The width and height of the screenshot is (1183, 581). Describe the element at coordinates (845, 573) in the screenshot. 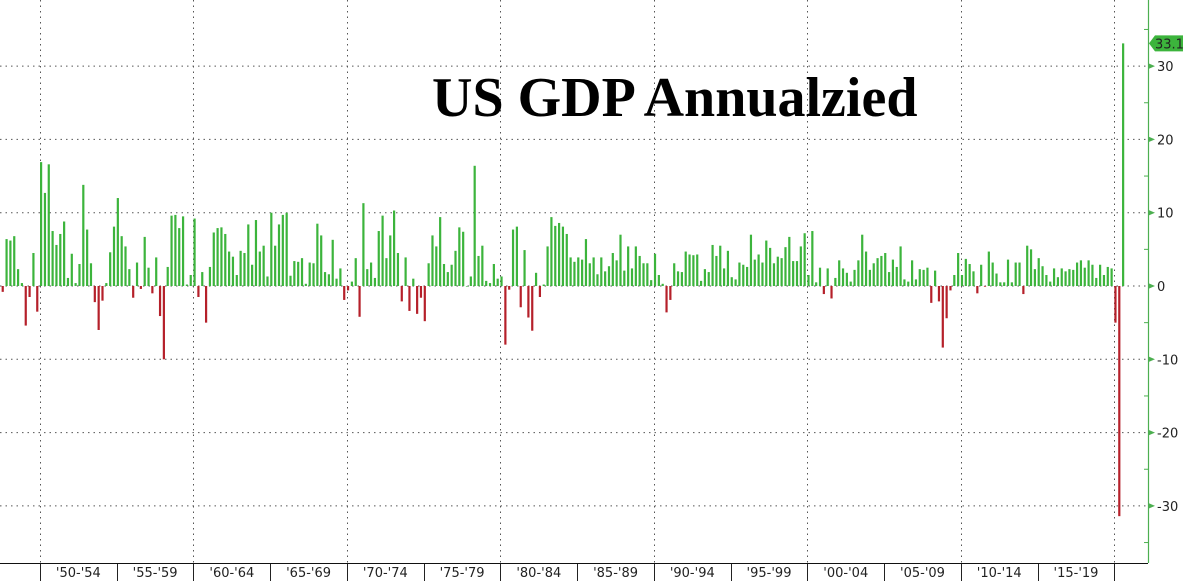

I see `x-tick-label: '00-'04` at that location.